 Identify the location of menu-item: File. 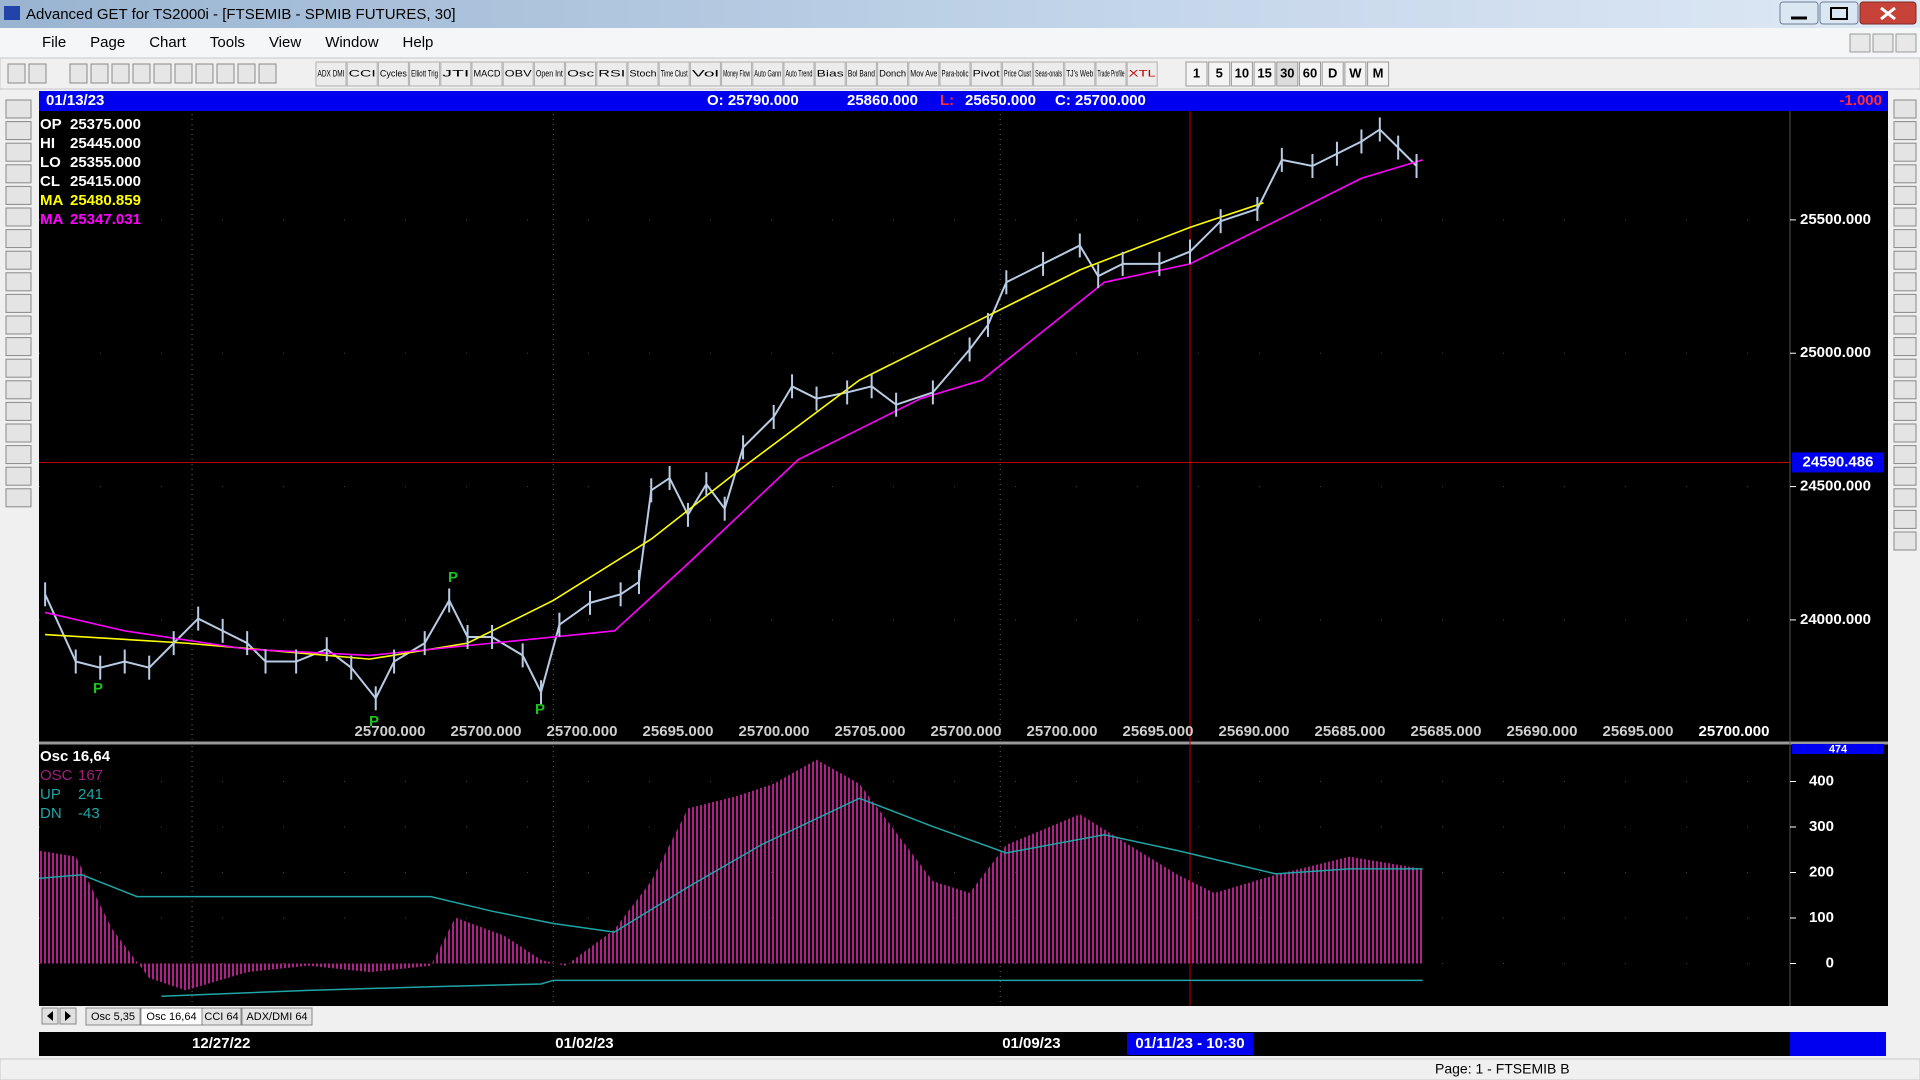
(54, 42).